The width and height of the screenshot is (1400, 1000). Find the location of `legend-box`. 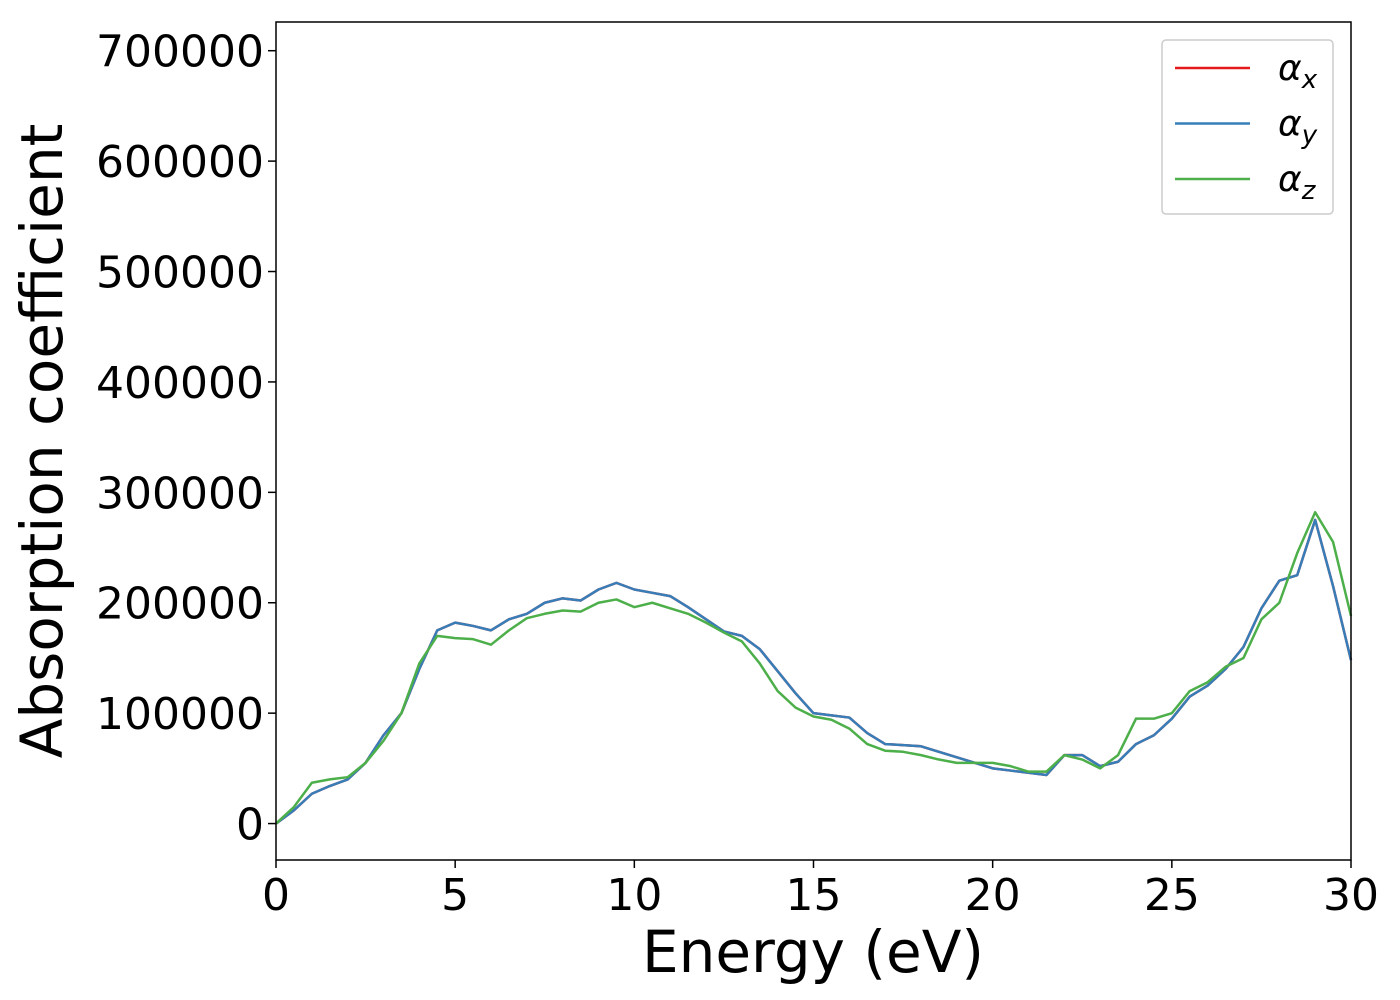

legend-box is located at coordinates (1247, 127).